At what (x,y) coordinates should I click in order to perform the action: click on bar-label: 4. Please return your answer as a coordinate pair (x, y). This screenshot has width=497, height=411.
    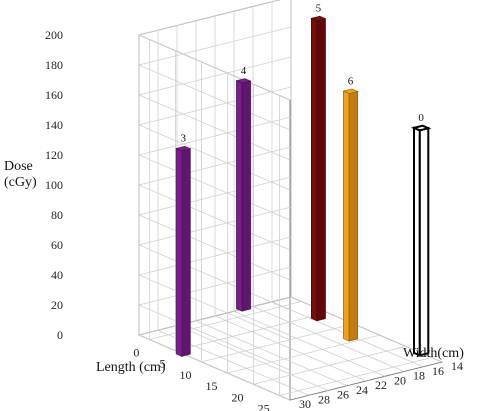
    Looking at the image, I should click on (244, 71).